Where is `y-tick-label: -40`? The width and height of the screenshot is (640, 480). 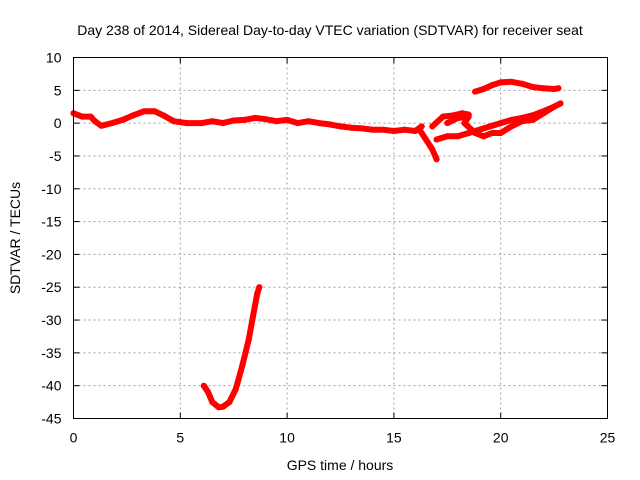
y-tick-label: -40 is located at coordinates (51, 386).